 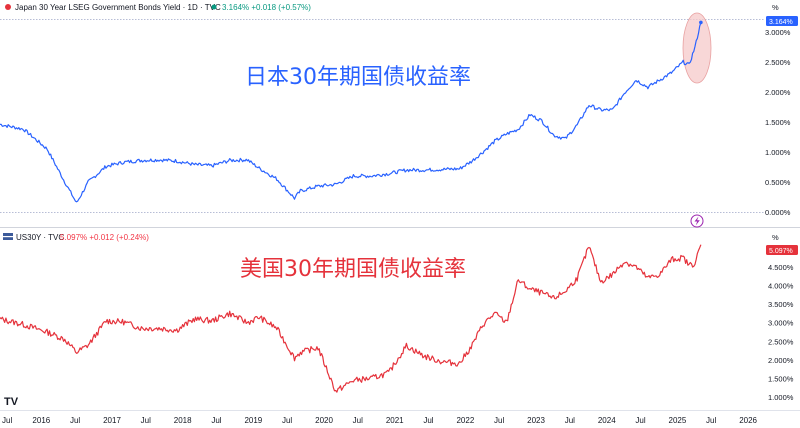 What do you see at coordinates (8, 7) in the screenshot?
I see `jp-flag-icon` at bounding box center [8, 7].